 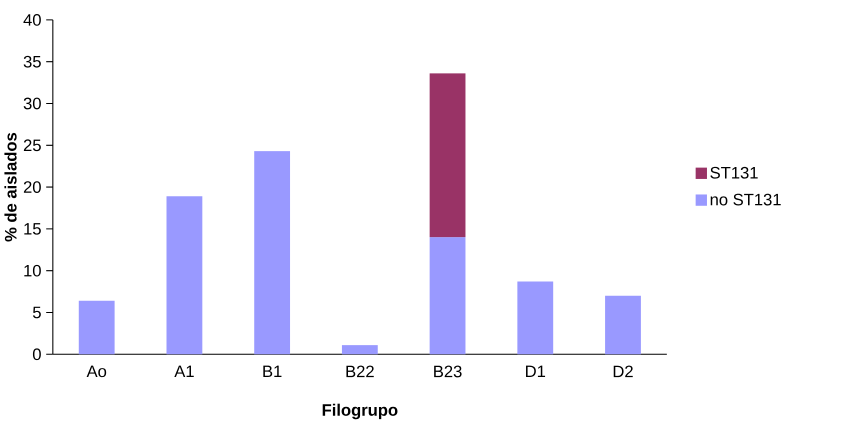 What do you see at coordinates (36, 312) in the screenshot?
I see `y-tick-label: 5` at bounding box center [36, 312].